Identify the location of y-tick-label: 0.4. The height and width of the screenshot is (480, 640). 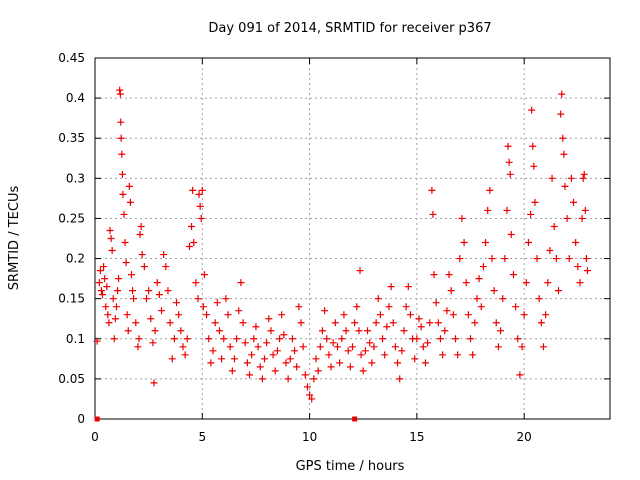
(75, 98).